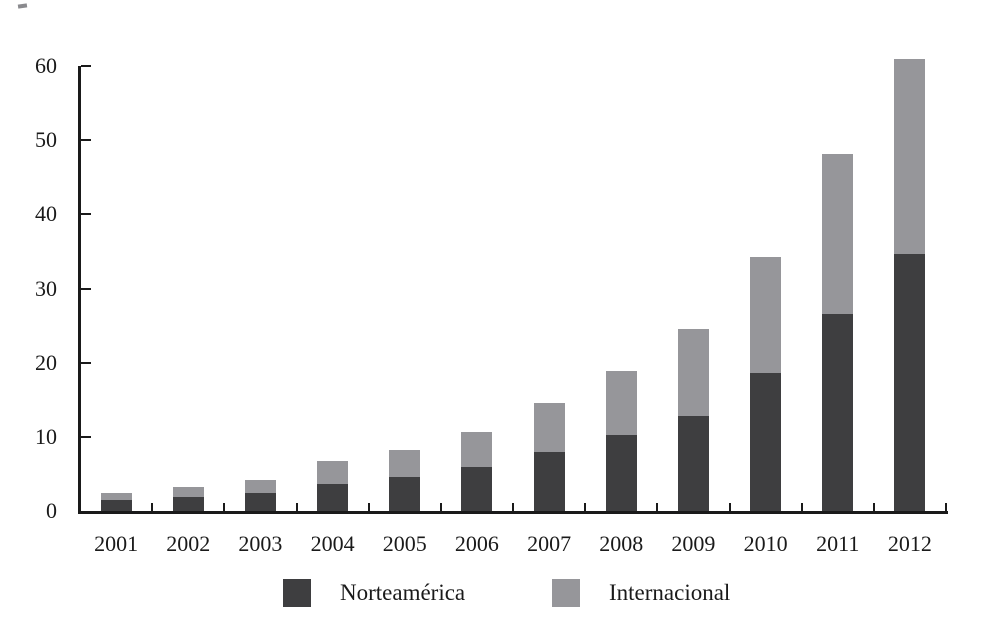 This screenshot has width=1000, height=634. I want to click on x-category-label: 2004, so click(332, 543).